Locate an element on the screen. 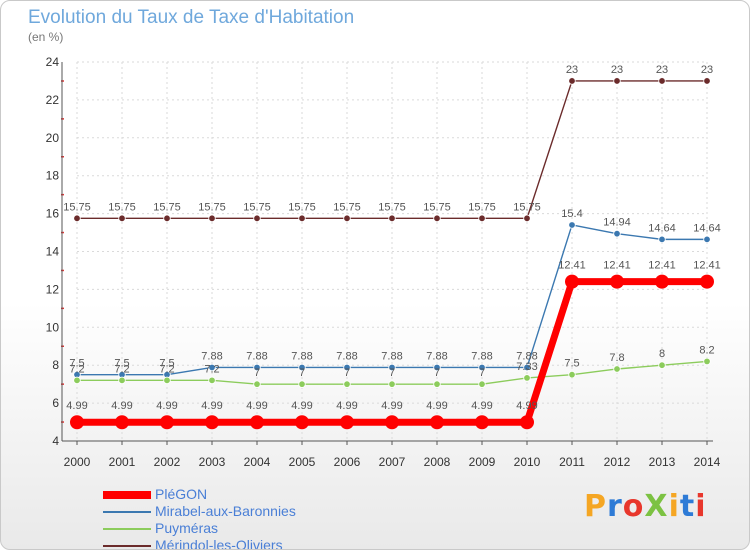 The image size is (750, 550). data-label: 7.33 is located at coordinates (526, 367).